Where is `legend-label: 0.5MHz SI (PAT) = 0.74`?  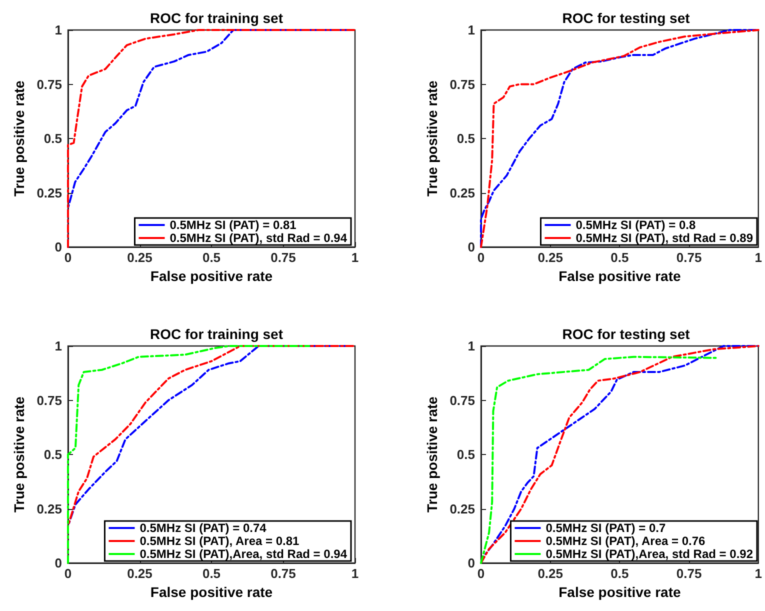
legend-label: 0.5MHz SI (PAT) = 0.74 is located at coordinates (203, 528).